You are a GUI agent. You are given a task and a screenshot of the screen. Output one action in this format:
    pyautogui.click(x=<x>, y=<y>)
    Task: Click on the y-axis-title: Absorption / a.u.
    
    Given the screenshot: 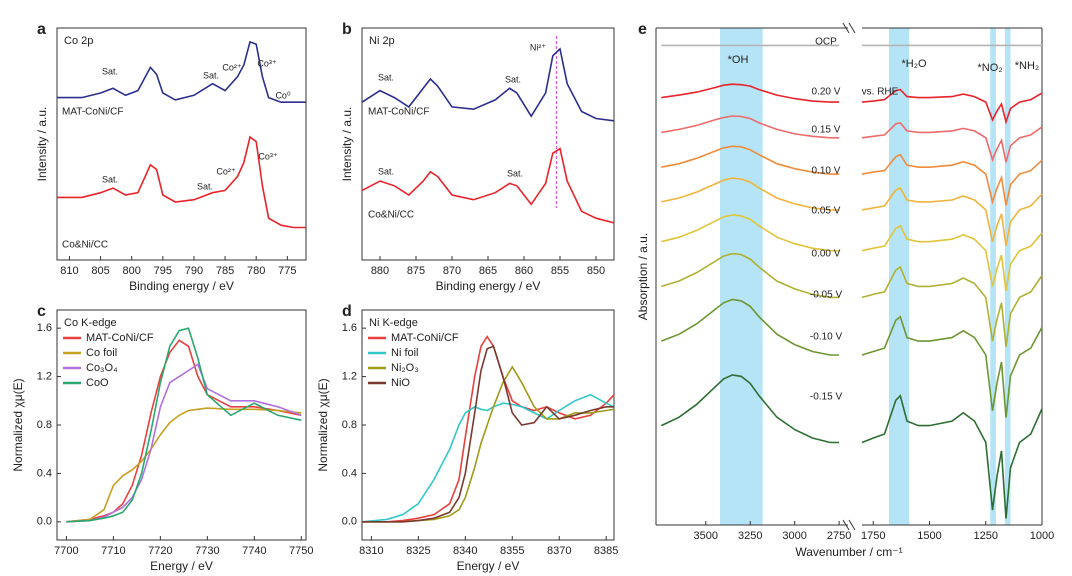 What is the action you would take?
    pyautogui.click(x=643, y=276)
    